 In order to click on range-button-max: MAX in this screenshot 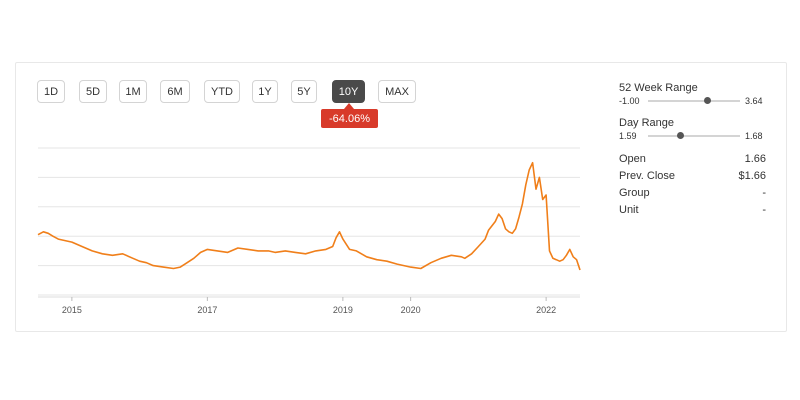, I will do `click(397, 91)`.